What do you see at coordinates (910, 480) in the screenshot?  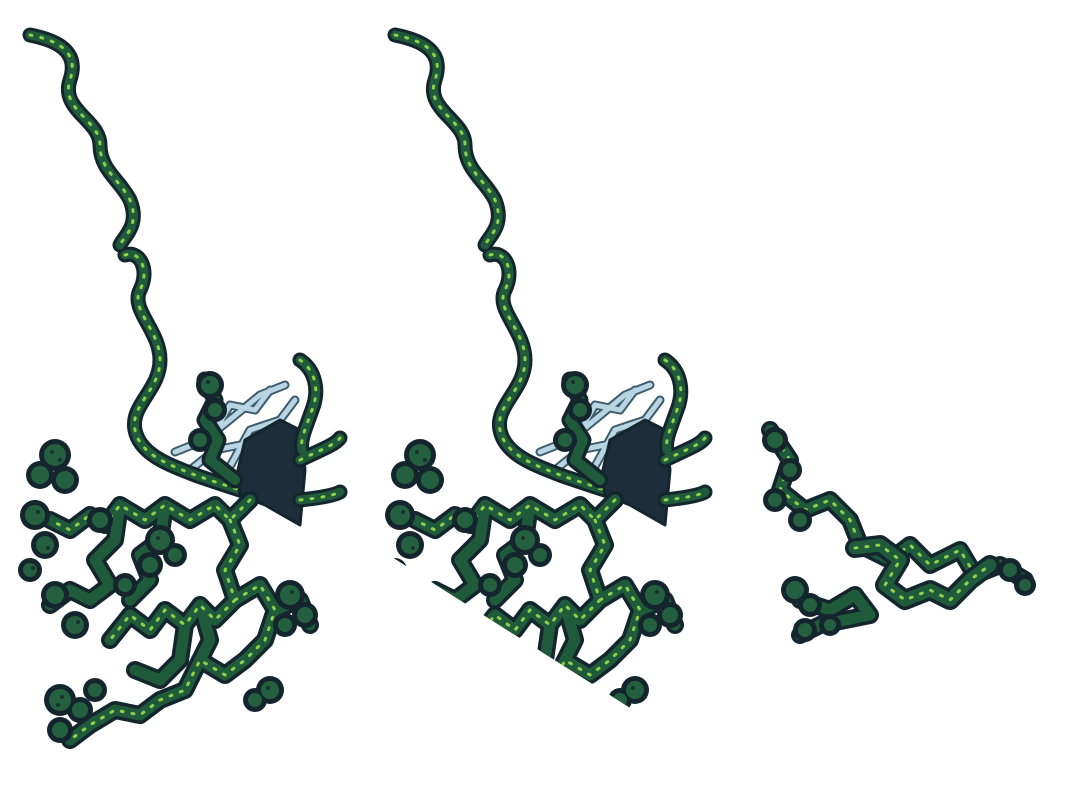 I see `fragment-cut-top` at bounding box center [910, 480].